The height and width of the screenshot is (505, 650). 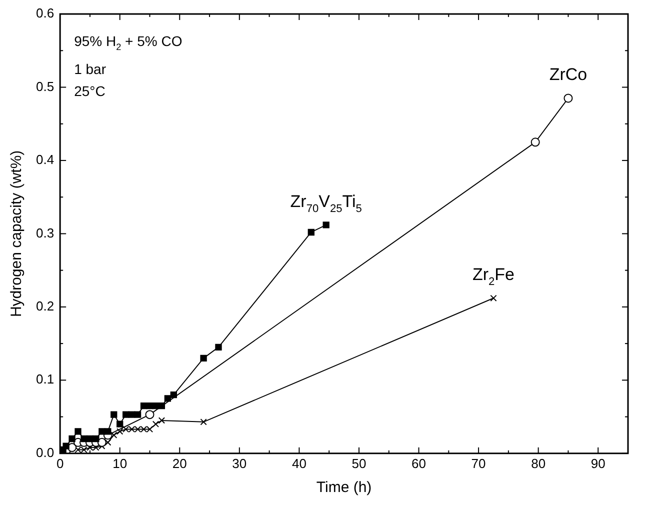 What do you see at coordinates (45, 86) in the screenshot?
I see `y-tick-label: 0.5` at bounding box center [45, 86].